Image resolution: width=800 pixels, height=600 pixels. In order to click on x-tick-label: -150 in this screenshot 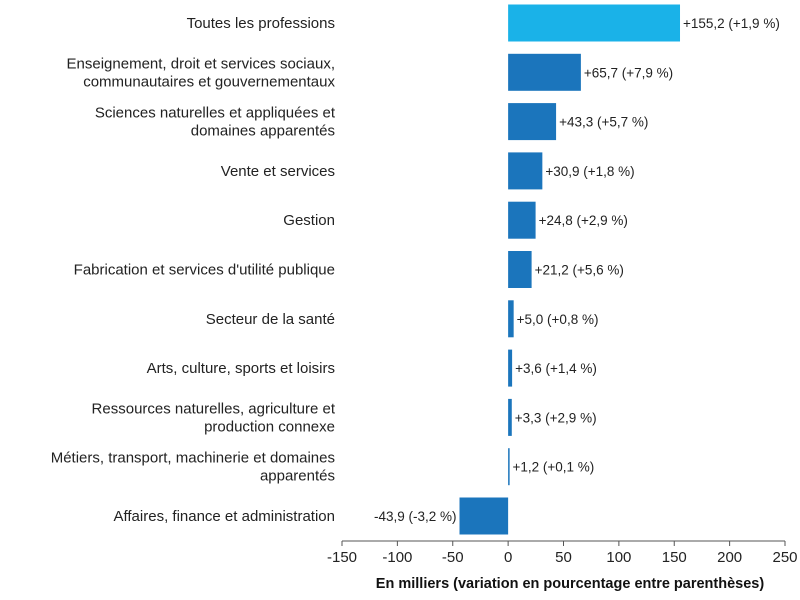, I will do `click(342, 557)`.